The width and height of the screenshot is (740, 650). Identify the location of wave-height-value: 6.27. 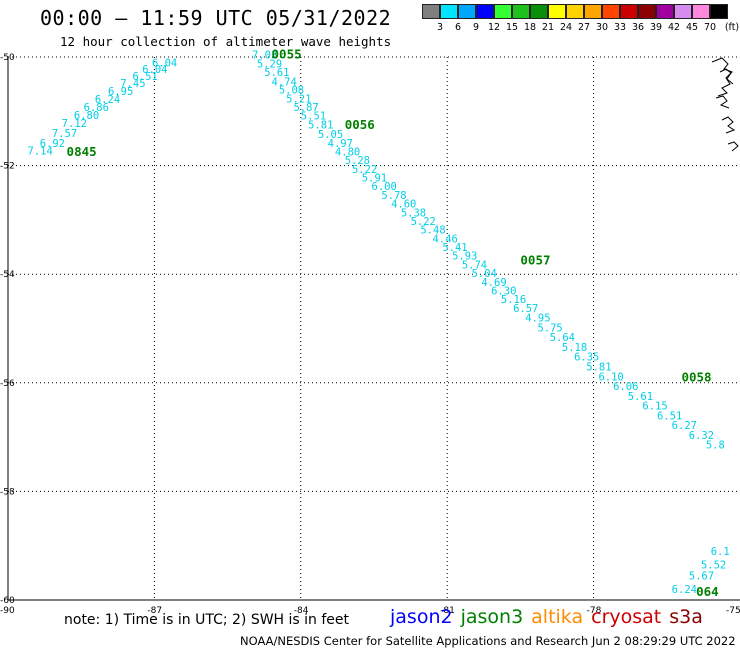
(684, 426).